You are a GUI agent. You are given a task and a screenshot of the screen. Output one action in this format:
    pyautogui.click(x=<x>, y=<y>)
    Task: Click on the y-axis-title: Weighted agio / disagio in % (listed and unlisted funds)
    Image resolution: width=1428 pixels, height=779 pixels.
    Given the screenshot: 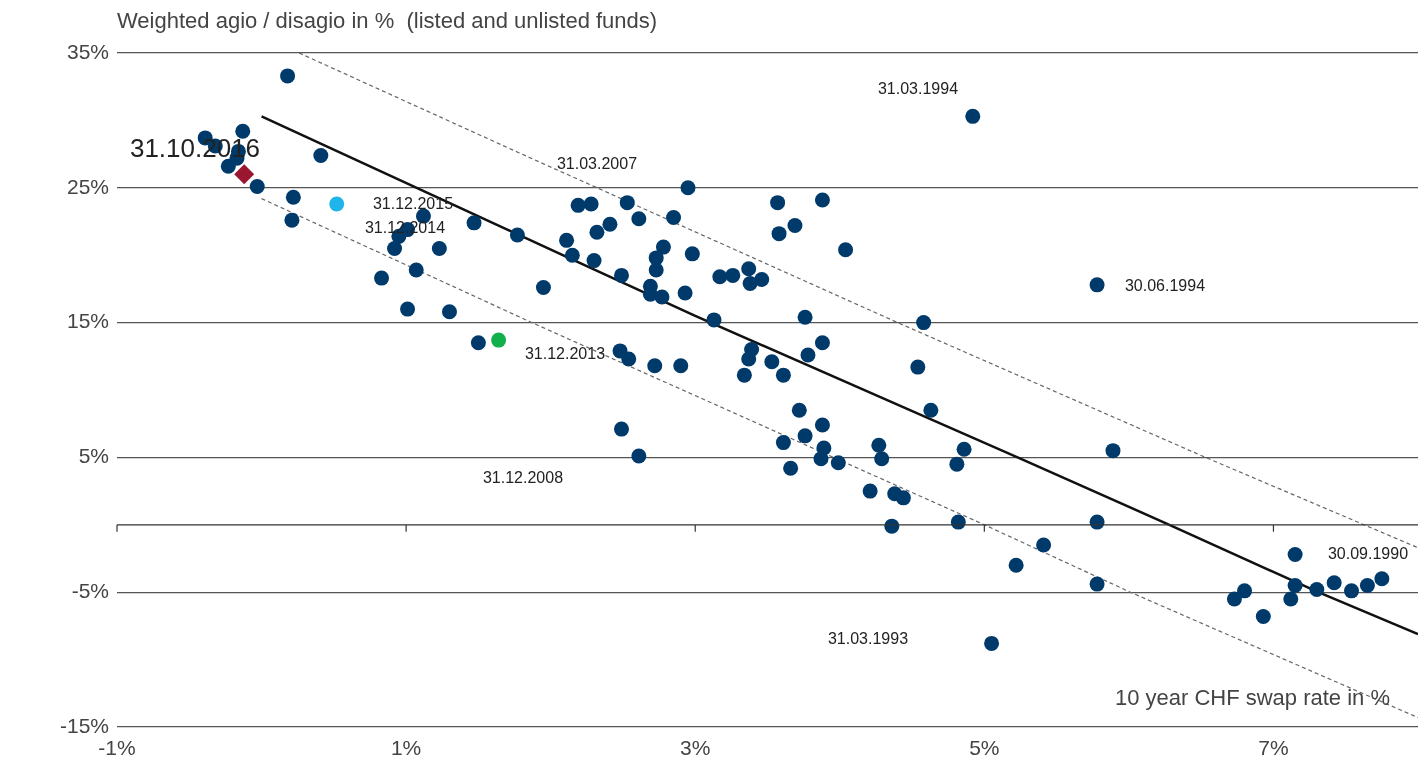 What is the action you would take?
    pyautogui.click(x=387, y=21)
    